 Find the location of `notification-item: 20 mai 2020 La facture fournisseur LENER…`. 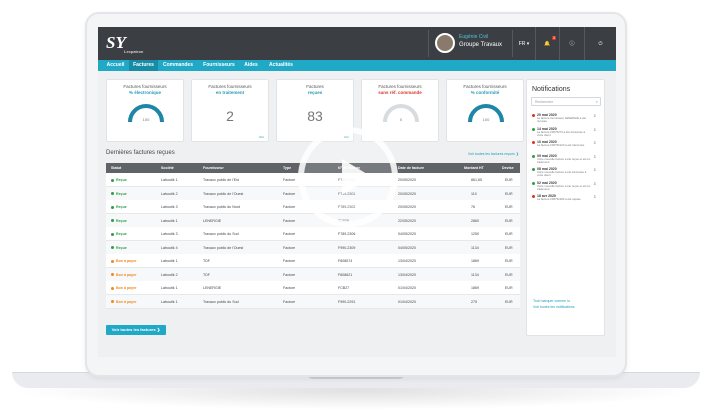

notification-item: 20 mai 2020 La facture fournisseur LENER… is located at coordinates (563, 119).